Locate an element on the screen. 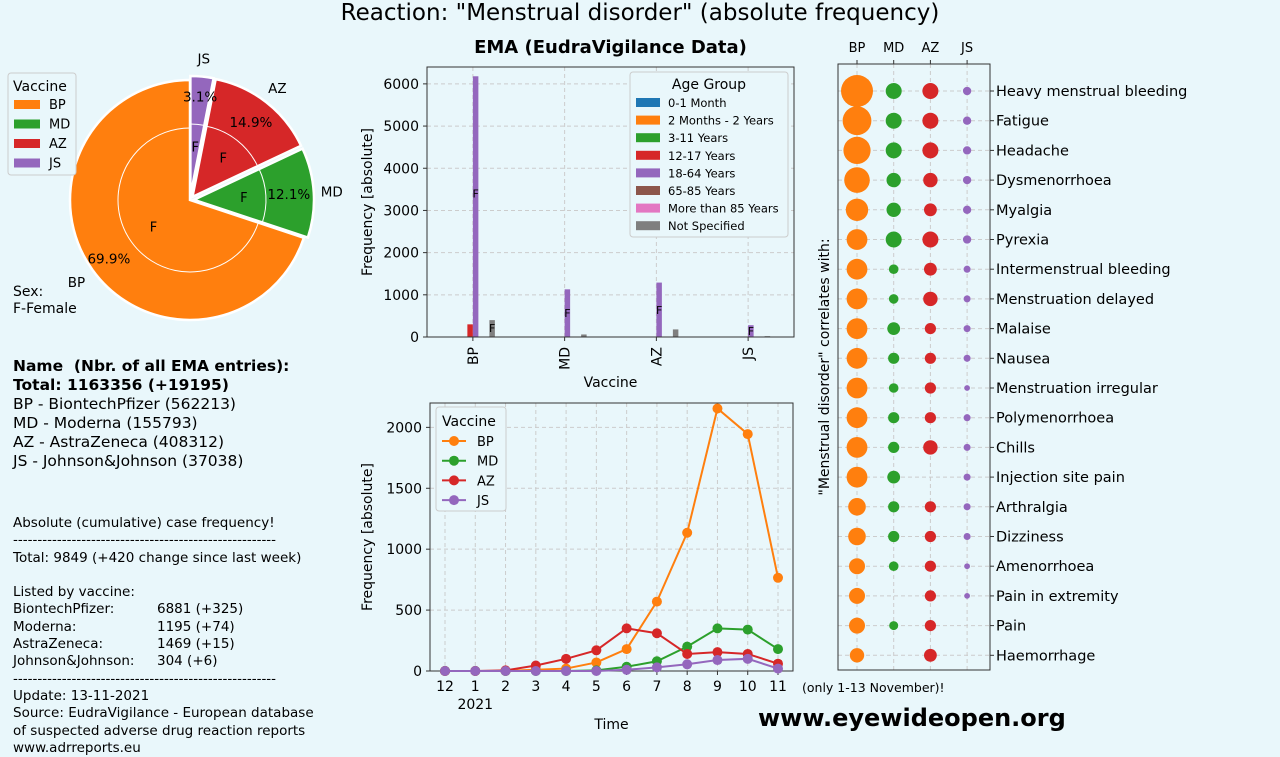 Image resolution: width=1280 pixels, height=757 pixels. bar-ytick-label: 4000 is located at coordinates (401, 169).